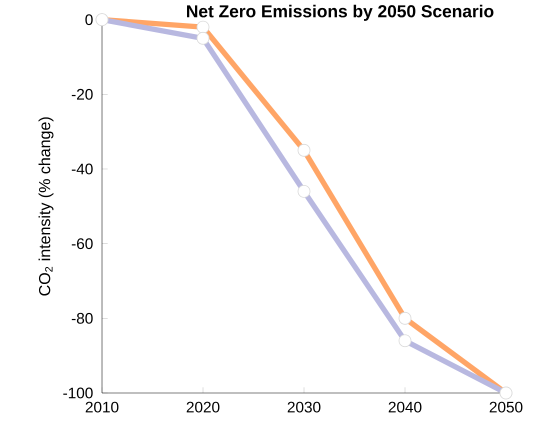 This screenshot has height=427, width=534. Describe the element at coordinates (89, 20) in the screenshot. I see `y-tick-label: 0` at that location.